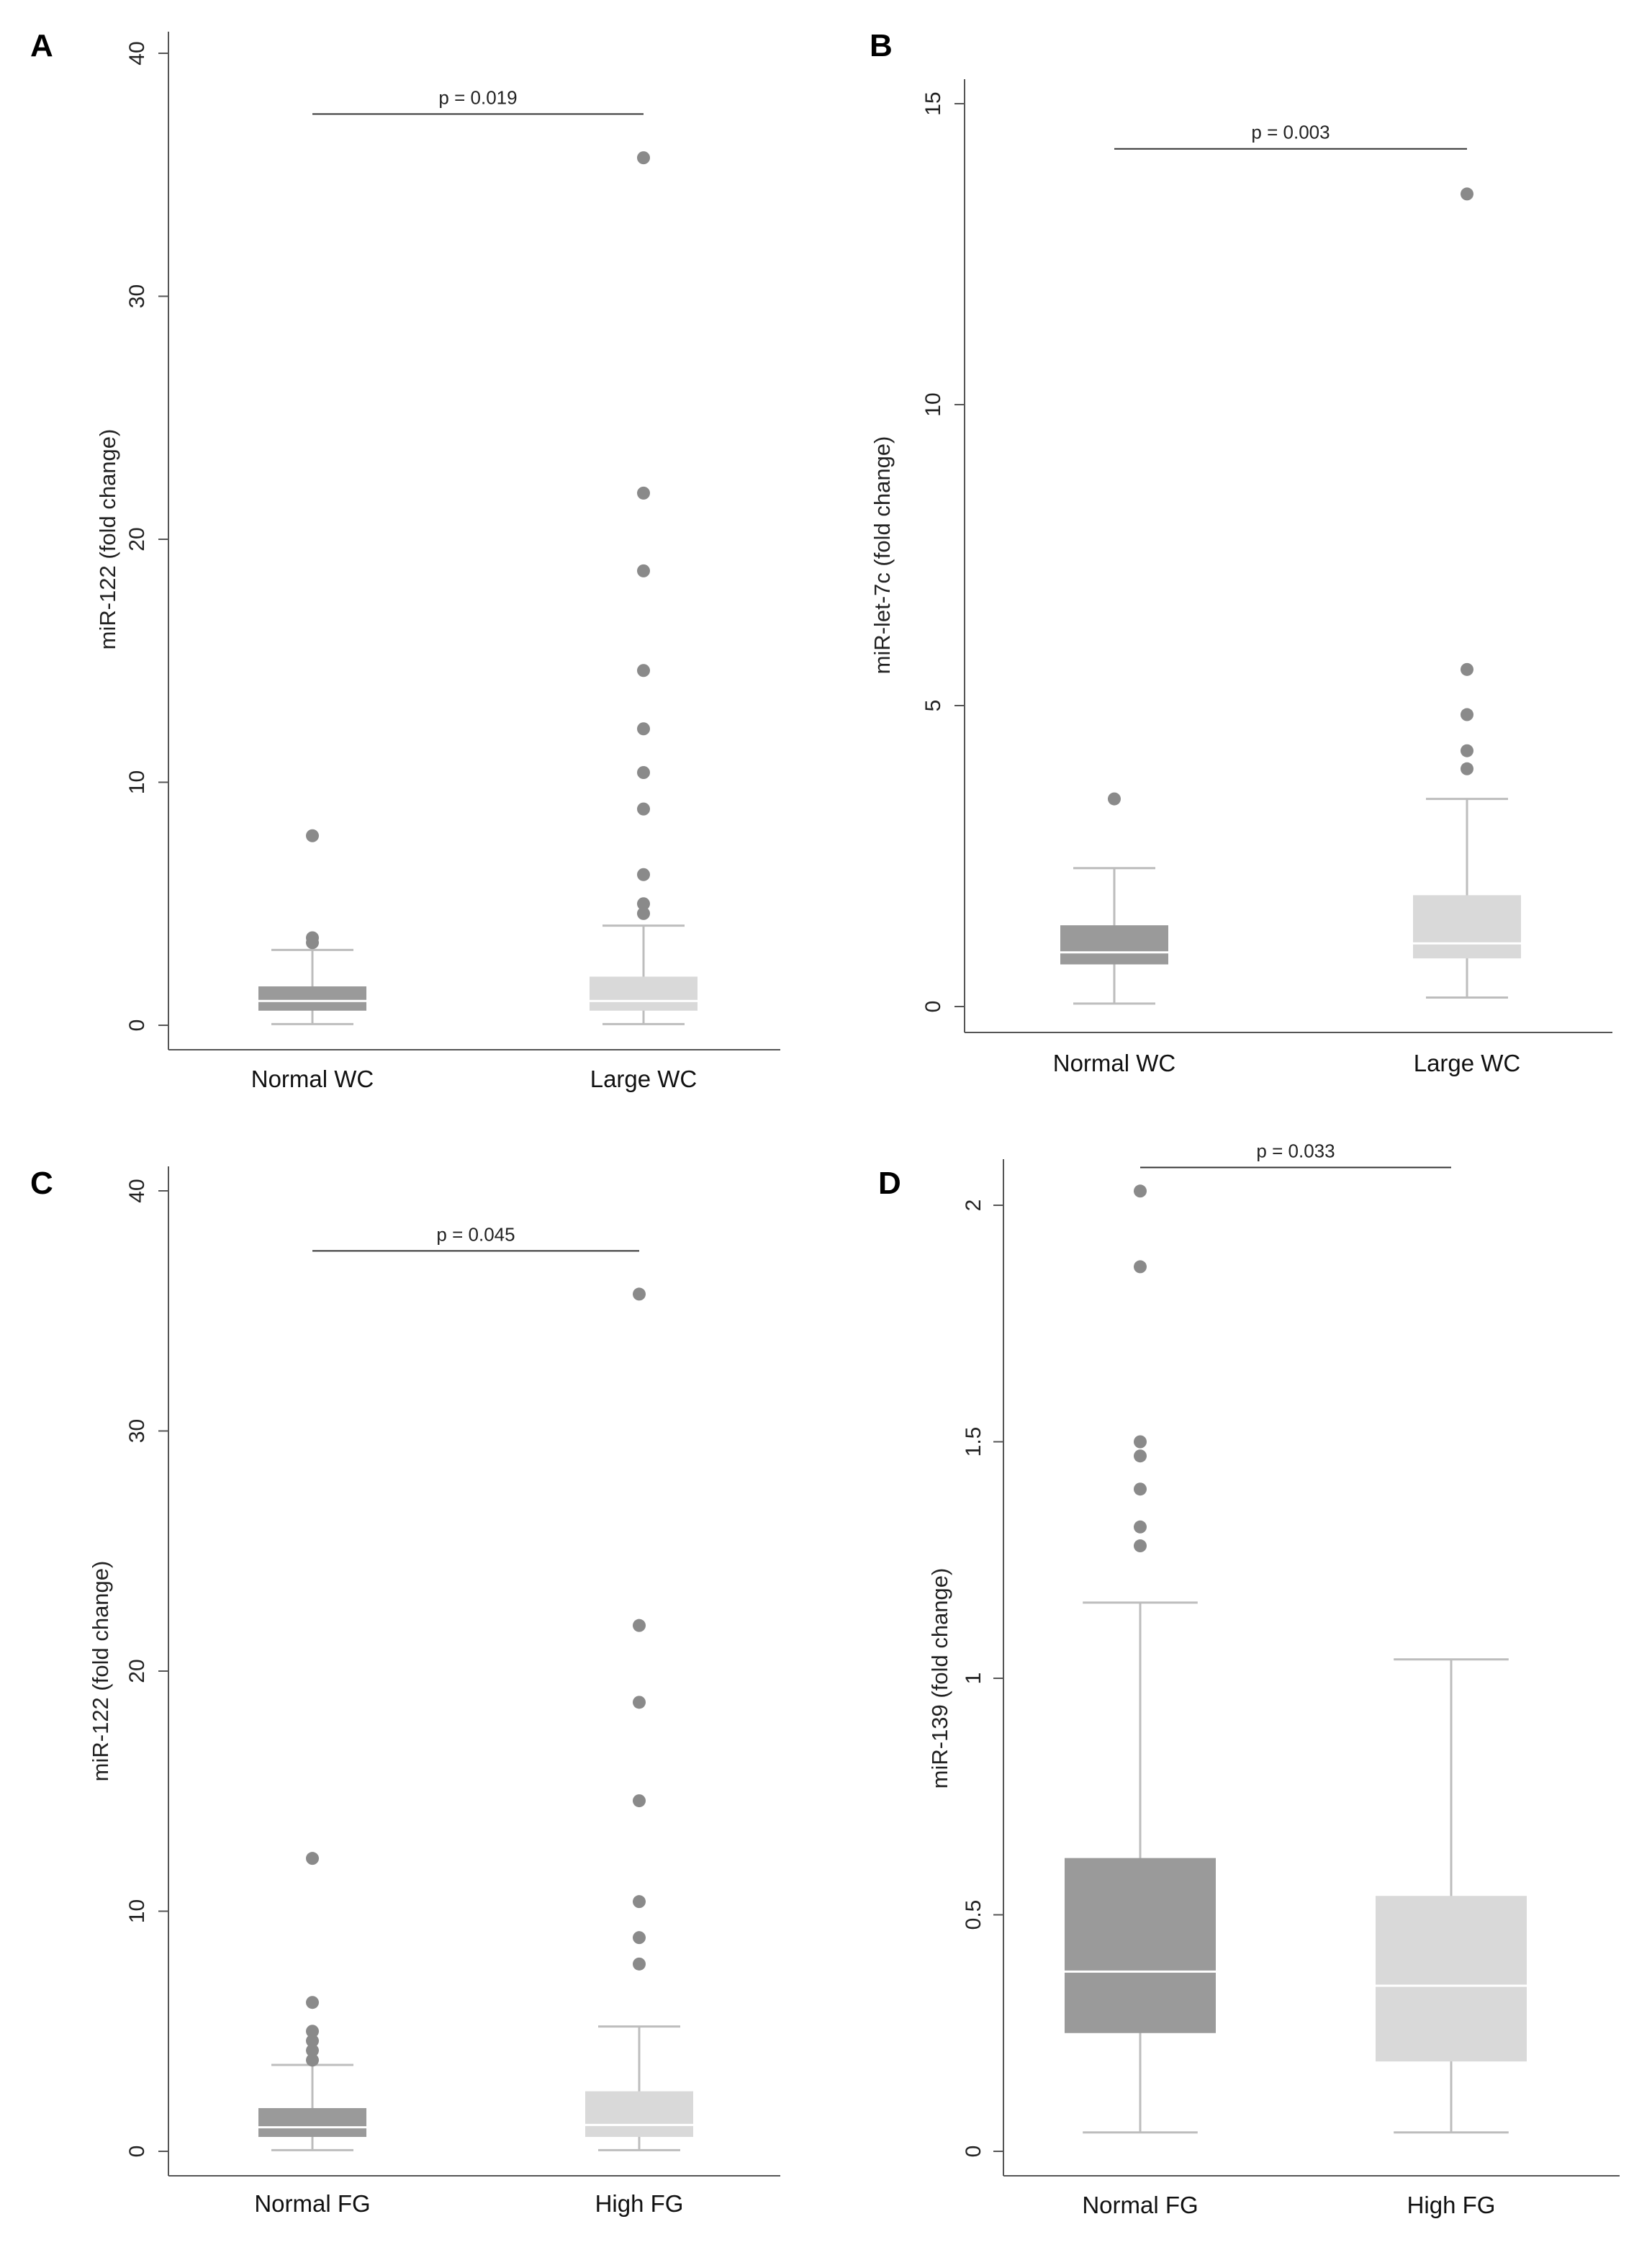 This screenshot has height=2255, width=1652. Describe the element at coordinates (100, 1671) in the screenshot. I see `y-axis-title-c: miR-122 (fold change)` at that location.